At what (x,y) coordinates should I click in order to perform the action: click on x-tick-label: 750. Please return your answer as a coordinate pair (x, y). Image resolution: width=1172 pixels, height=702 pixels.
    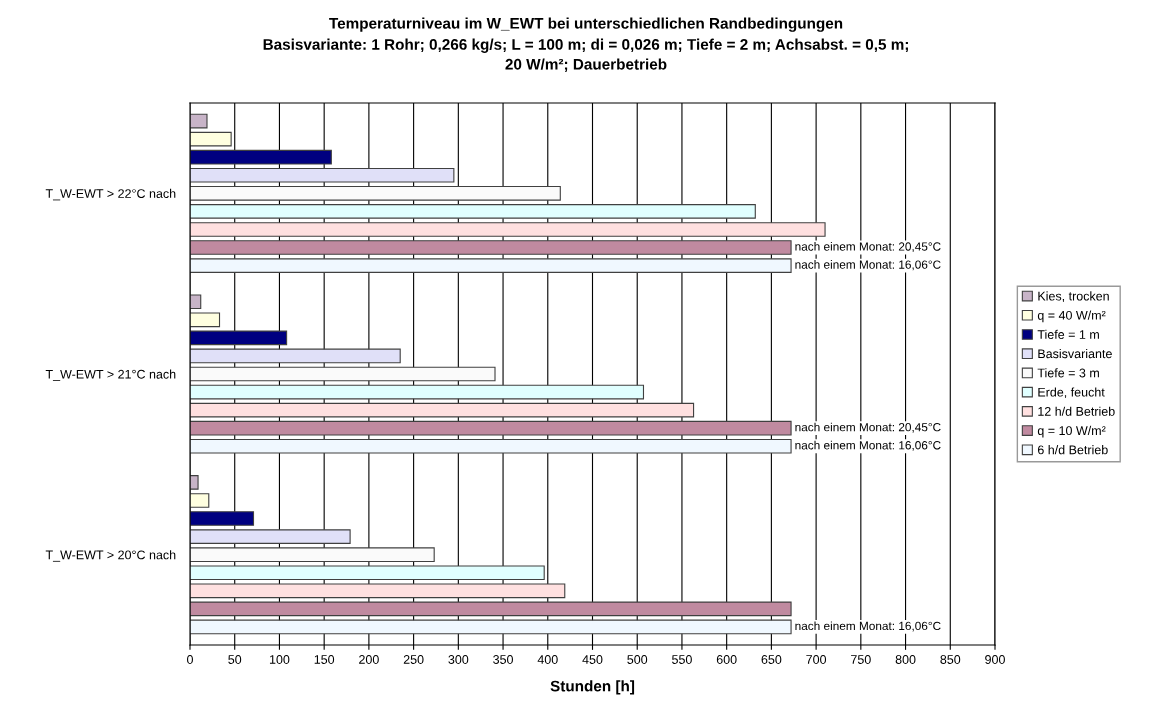
    Looking at the image, I should click on (861, 659).